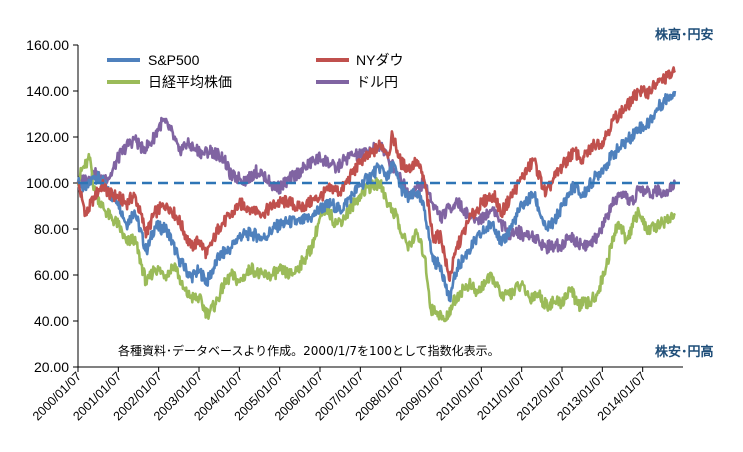 The image size is (743, 452). Describe the element at coordinates (47, 45) in the screenshot. I see `y-tick-label: 160.00` at that location.